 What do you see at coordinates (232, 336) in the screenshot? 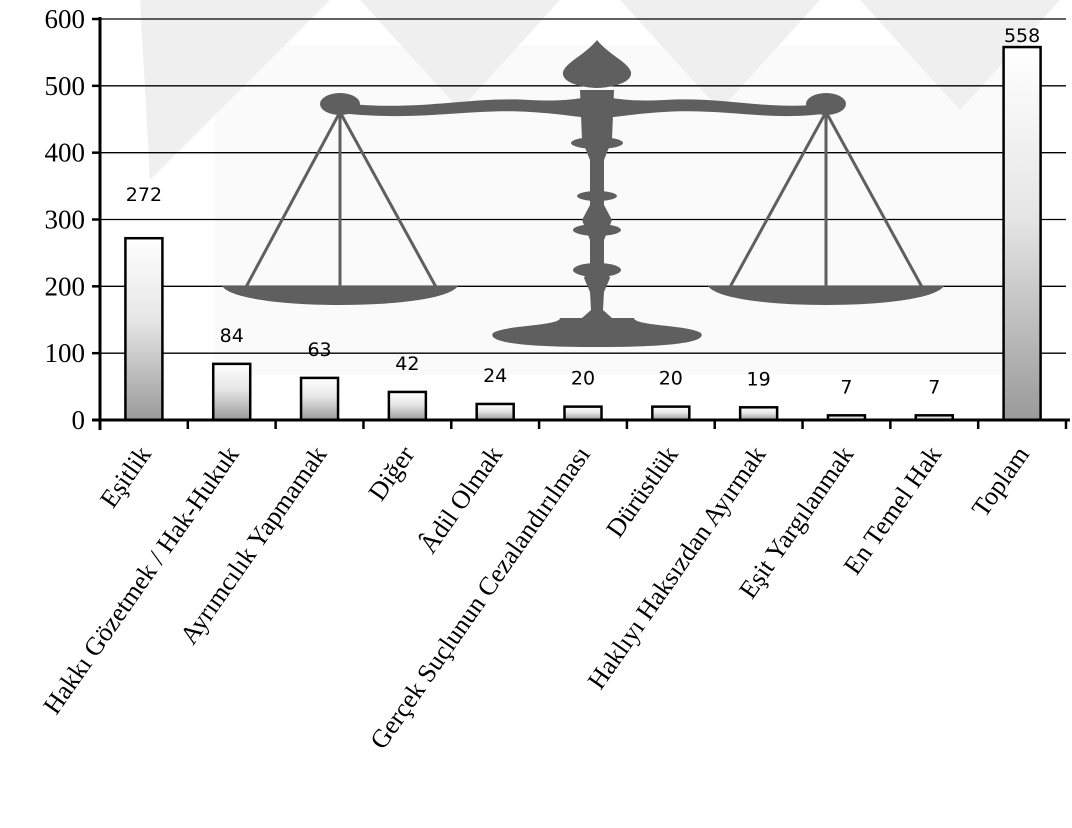
I see `data-label: 84` at bounding box center [232, 336].